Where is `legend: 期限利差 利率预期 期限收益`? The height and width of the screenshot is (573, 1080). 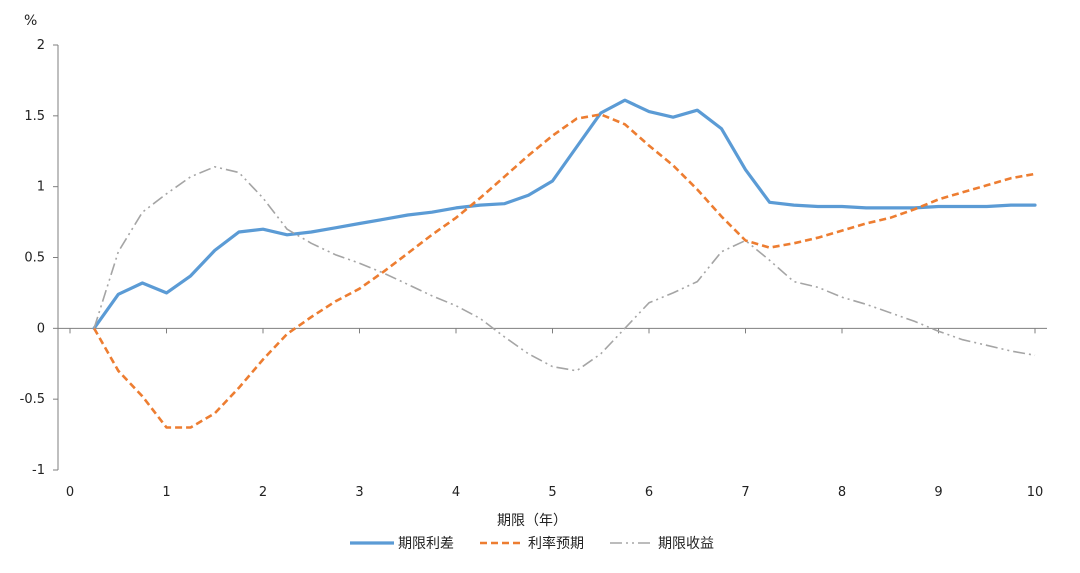 legend: 期限利差 利率预期 期限收益 is located at coordinates (532, 543).